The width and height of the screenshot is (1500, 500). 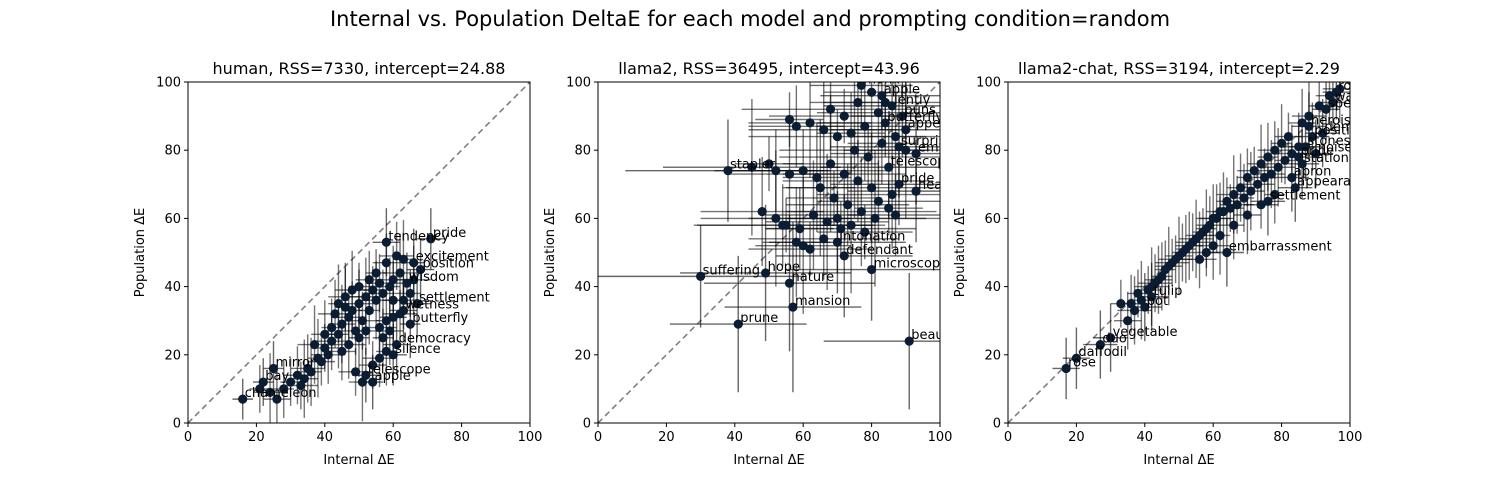 I want to click on y-tick-label: 40, so click(x=582, y=287).